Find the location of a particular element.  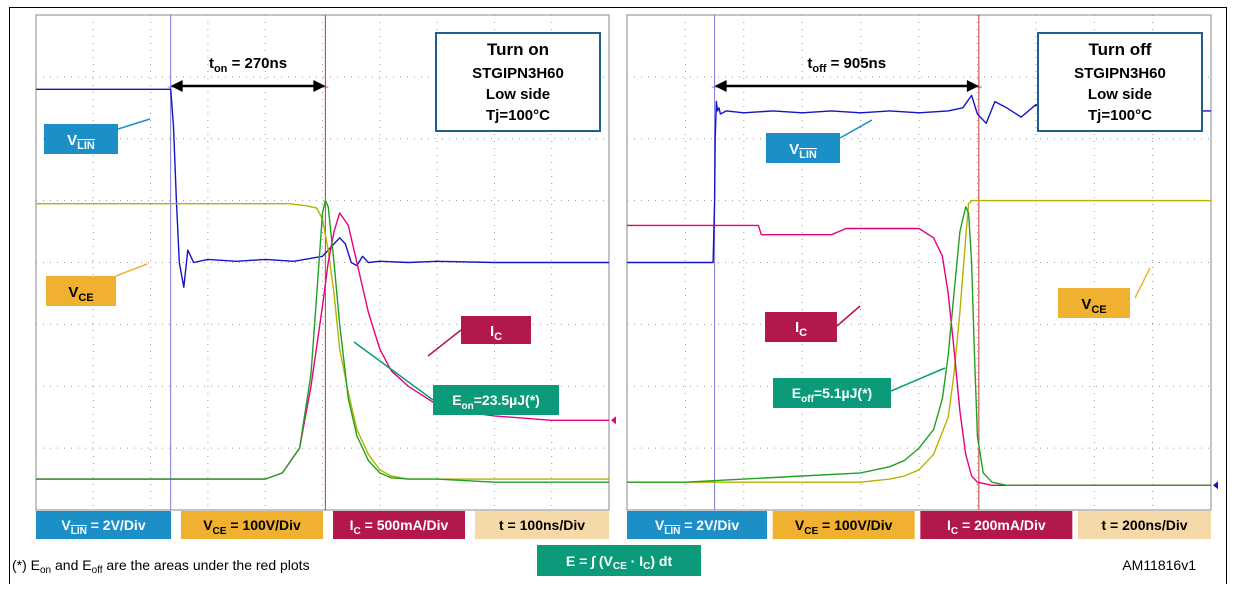

energy-label: Eoff=5.1µJ(*) is located at coordinates (832, 395).